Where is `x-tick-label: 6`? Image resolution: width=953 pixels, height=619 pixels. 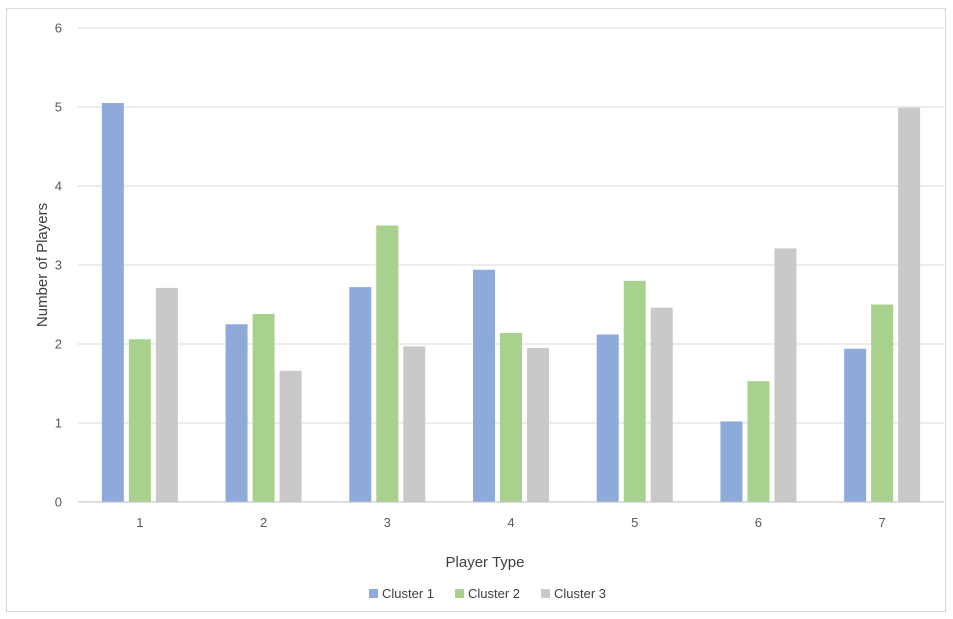 x-tick-label: 6 is located at coordinates (758, 522).